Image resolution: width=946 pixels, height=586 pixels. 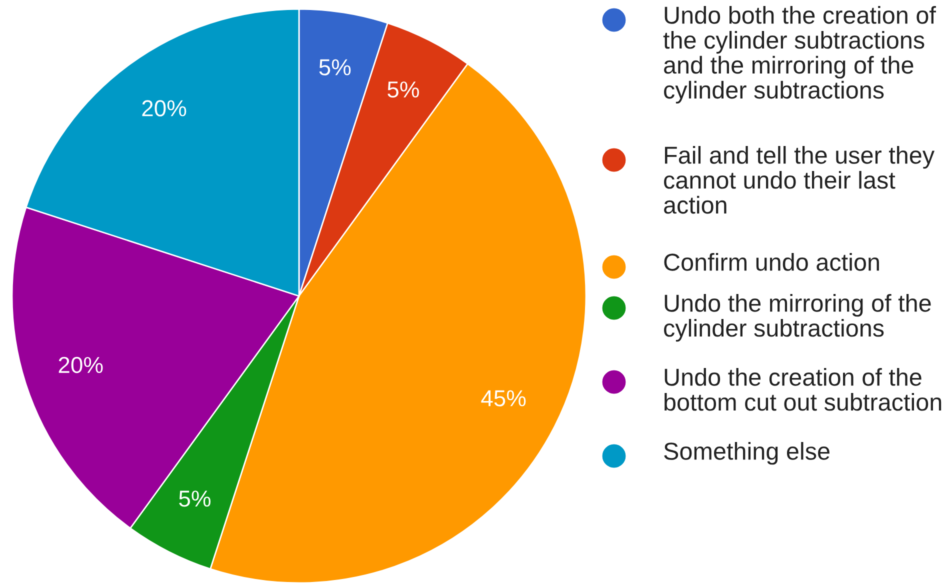 What do you see at coordinates (803, 389) in the screenshot?
I see `legend-label: Undo the creation of the bottom cut out subtraction` at bounding box center [803, 389].